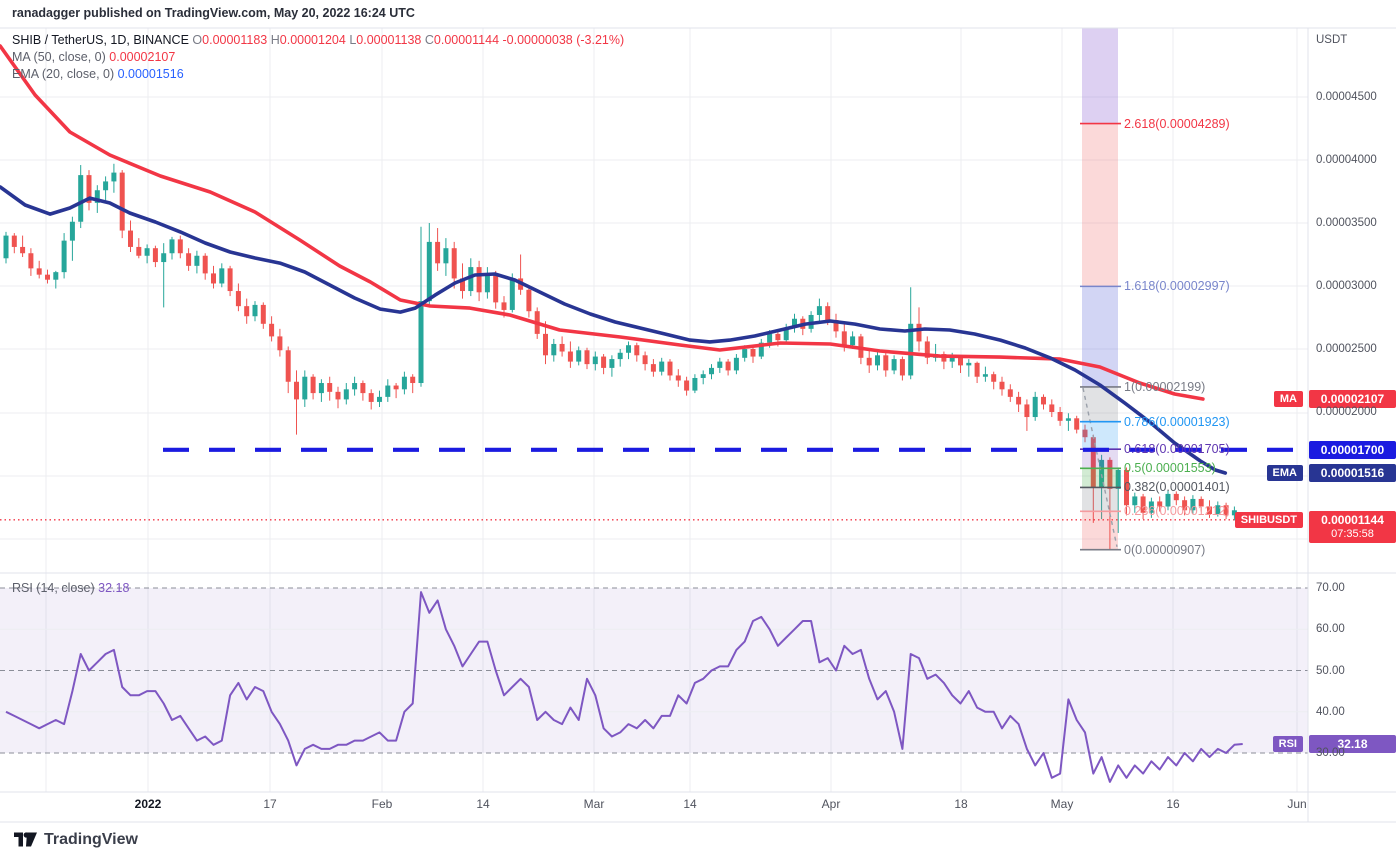 Image resolution: width=1396 pixels, height=857 pixels. I want to click on ema-pill: EMA, so click(1284, 472).